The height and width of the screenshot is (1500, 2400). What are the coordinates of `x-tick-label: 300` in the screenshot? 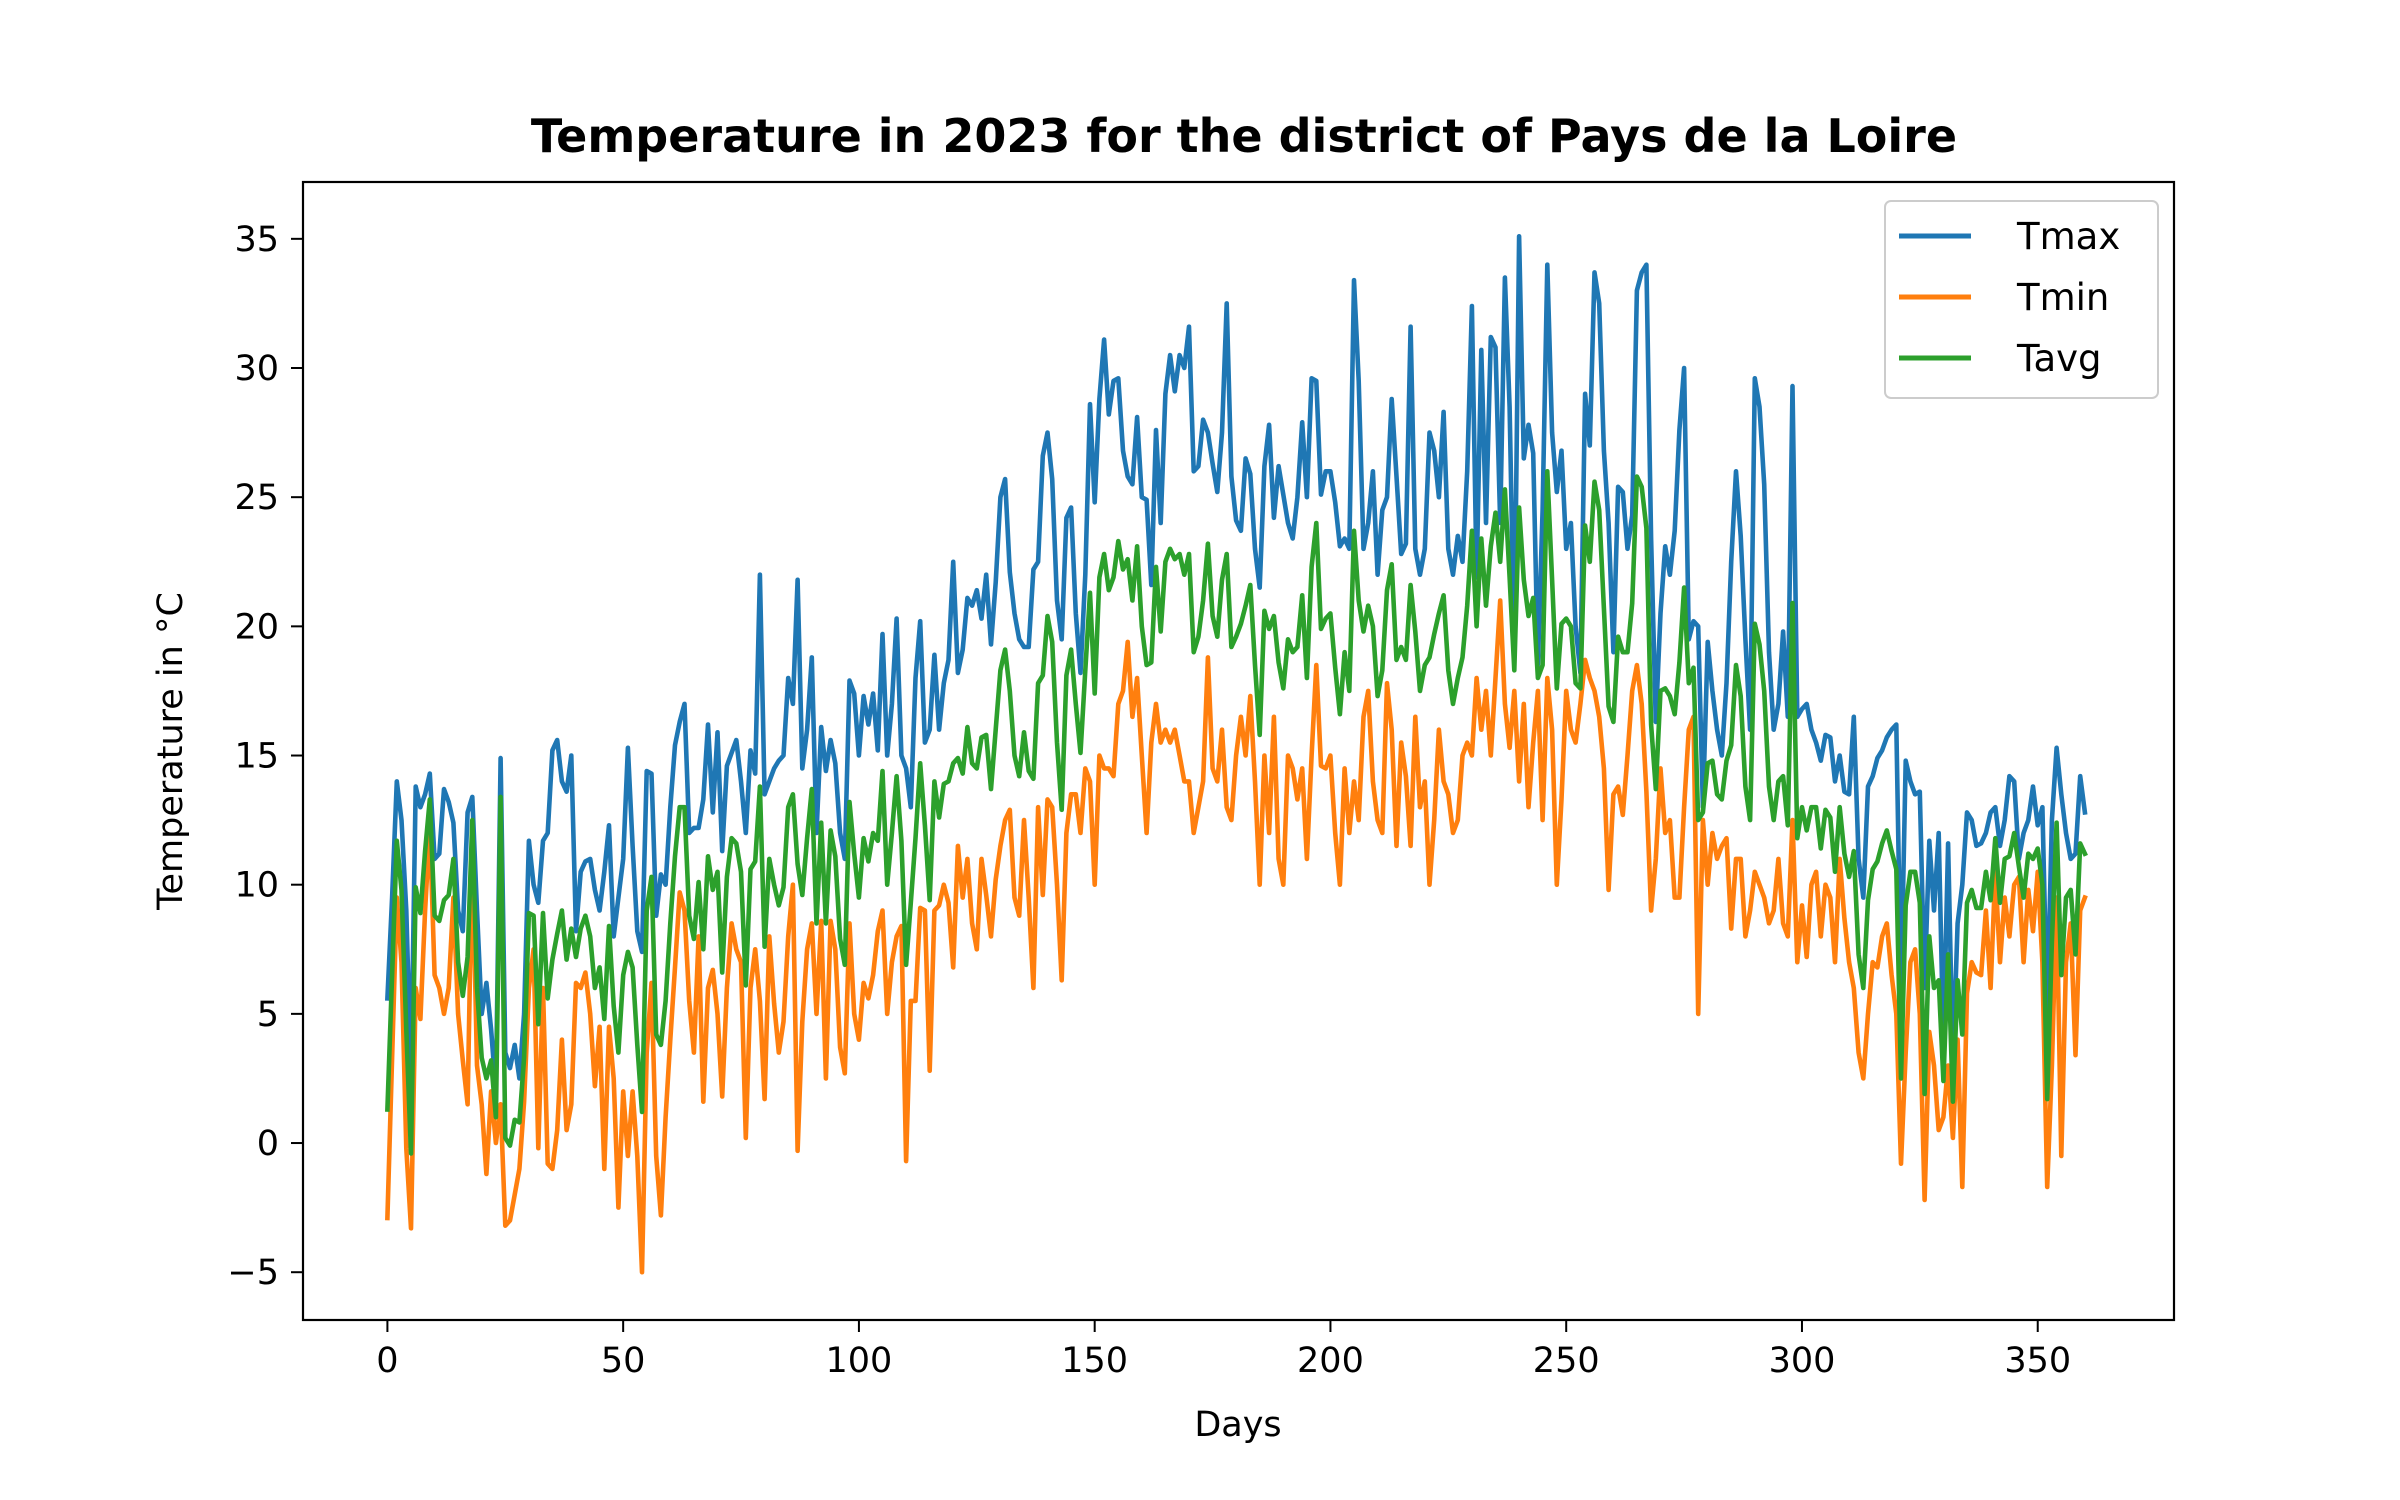 It's located at (1802, 1361).